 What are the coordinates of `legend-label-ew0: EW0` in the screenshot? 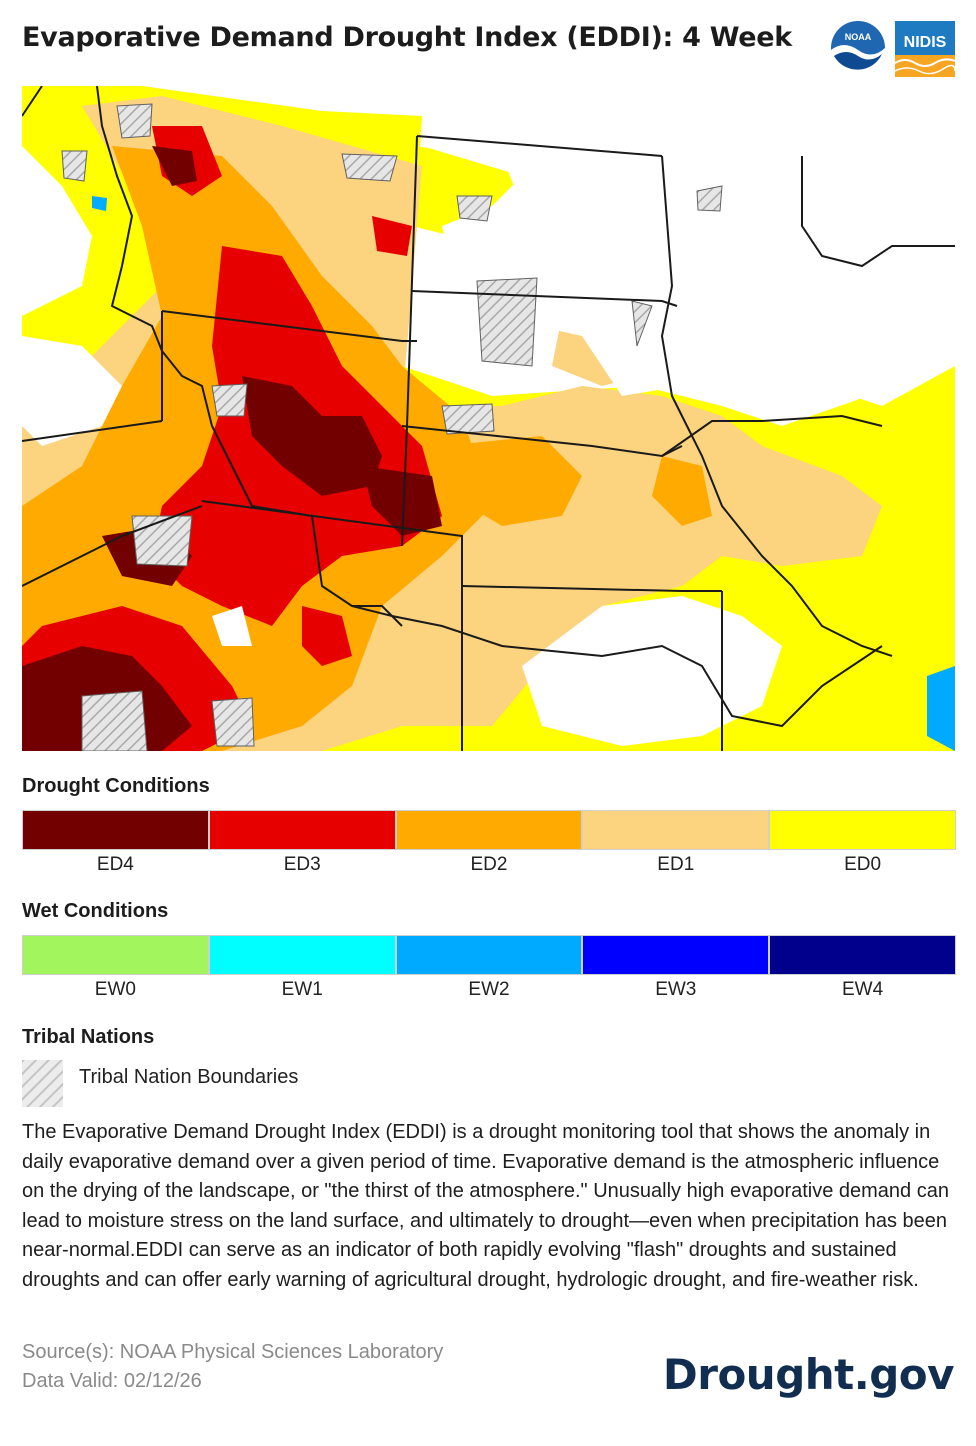 It's located at (115, 989).